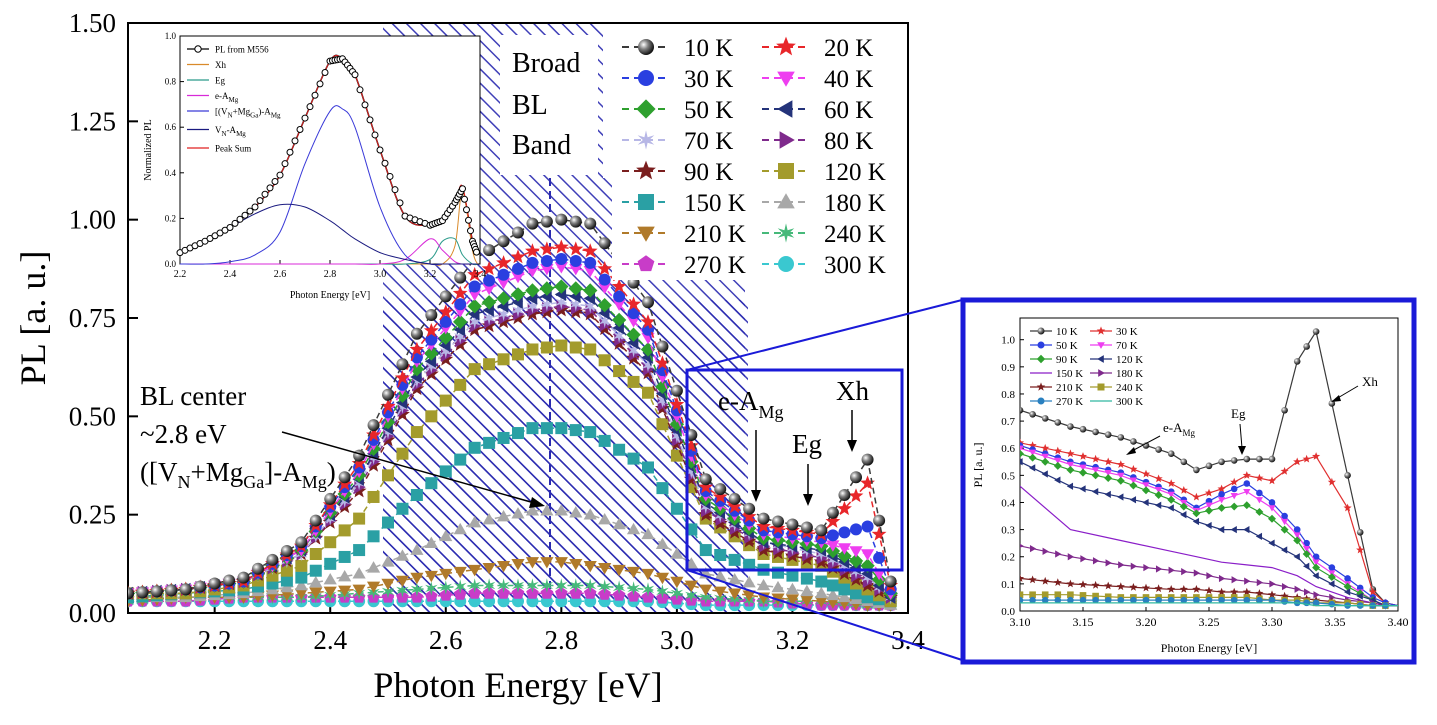 This screenshot has height=725, width=1437. I want to click on inset-left-xtick-label: 2.8, so click(330, 274).